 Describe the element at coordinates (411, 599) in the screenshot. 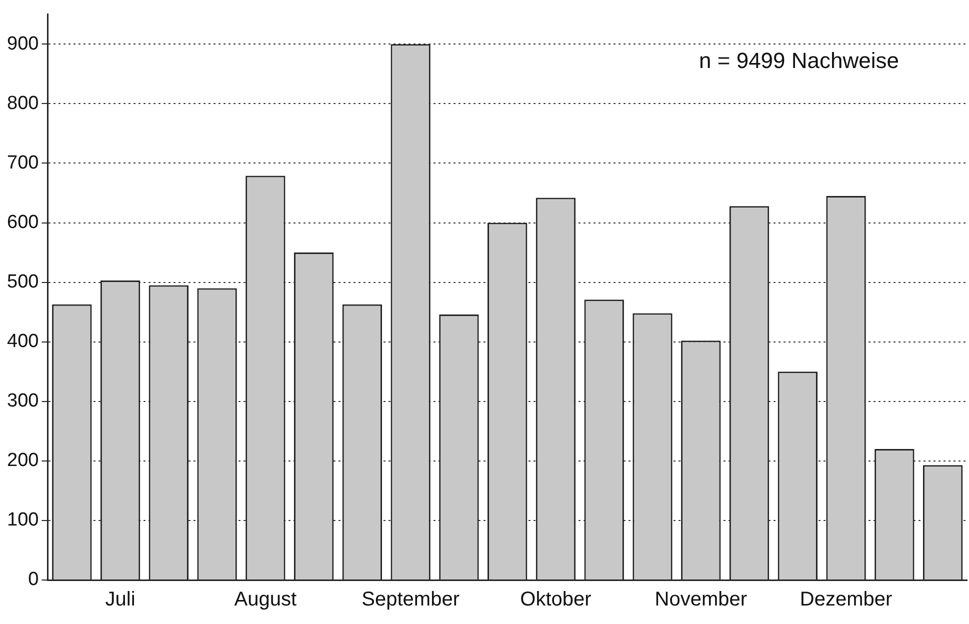

I see `x-tick-label: September` at that location.